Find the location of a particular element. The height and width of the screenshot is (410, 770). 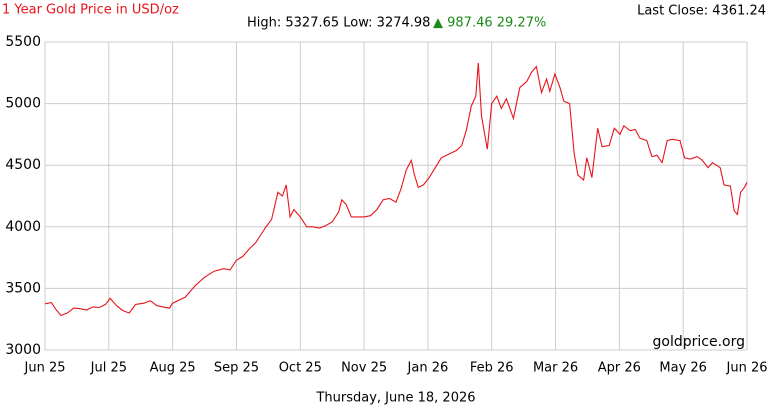

high-low: High: 5327.65 Low: 3274.98 is located at coordinates (338, 23).